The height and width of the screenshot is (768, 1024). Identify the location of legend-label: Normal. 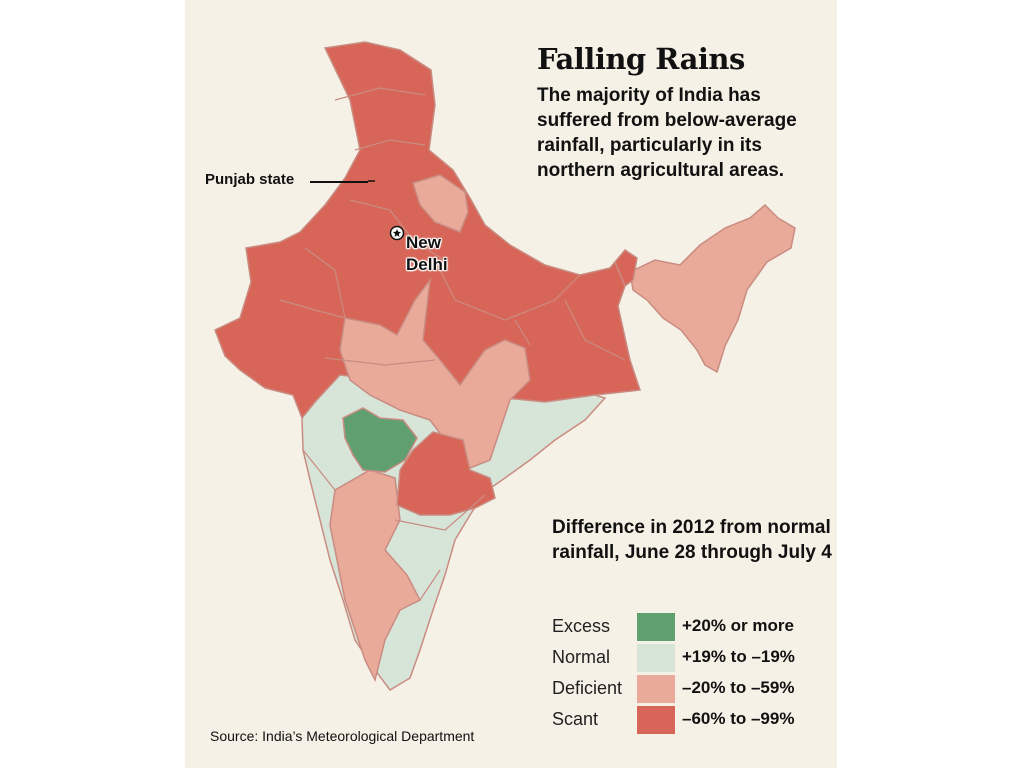
(581, 657).